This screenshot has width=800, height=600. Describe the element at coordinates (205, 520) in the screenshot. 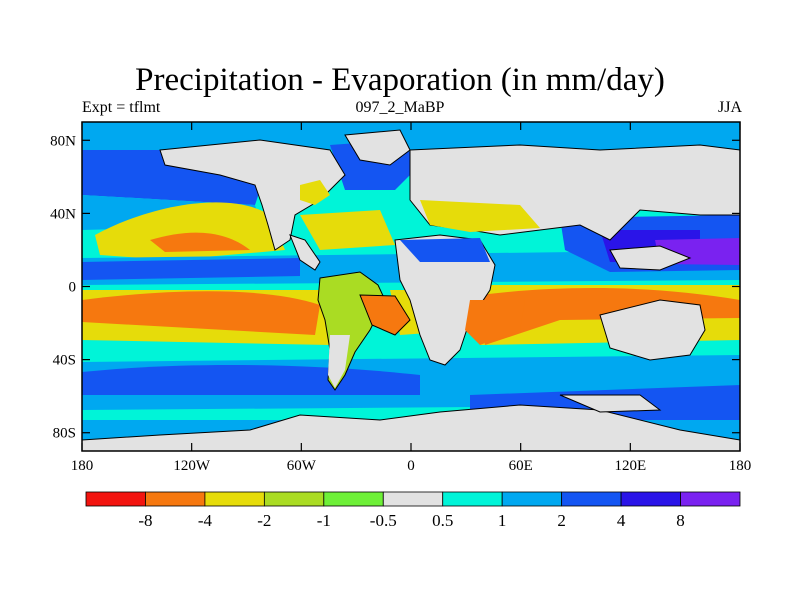

I see `colorbar-label: -4` at that location.